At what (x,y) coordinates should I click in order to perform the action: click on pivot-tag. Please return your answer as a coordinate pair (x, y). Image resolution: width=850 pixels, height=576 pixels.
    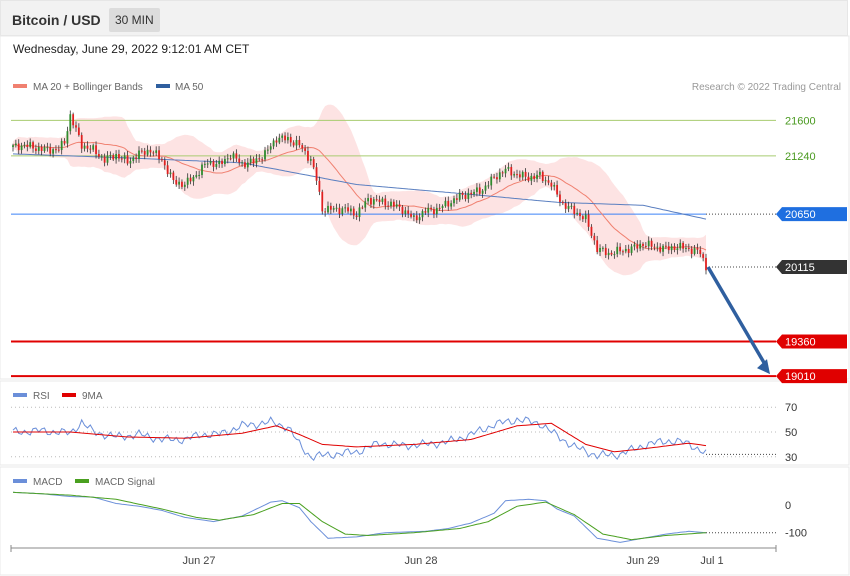
    Looking at the image, I should click on (811, 214).